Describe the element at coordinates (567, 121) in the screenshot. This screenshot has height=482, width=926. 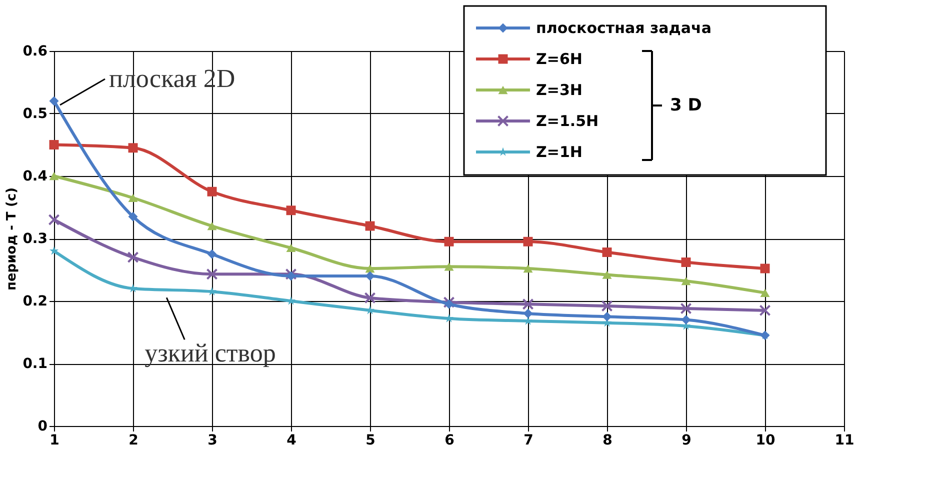
I see `legend-label: Z=1.5H` at that location.